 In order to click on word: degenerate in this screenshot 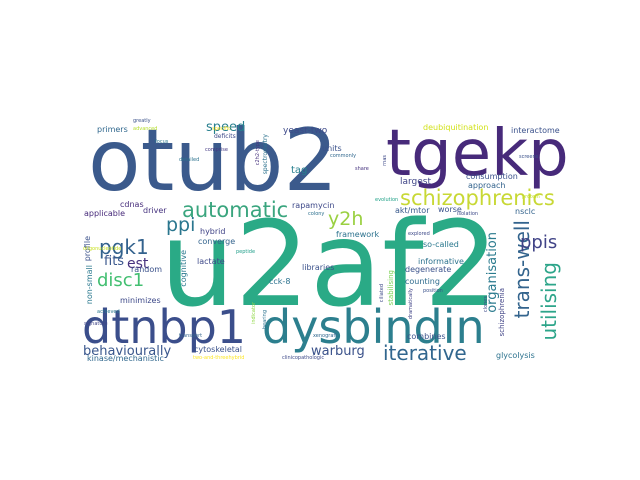, I will do `click(428, 269)`.